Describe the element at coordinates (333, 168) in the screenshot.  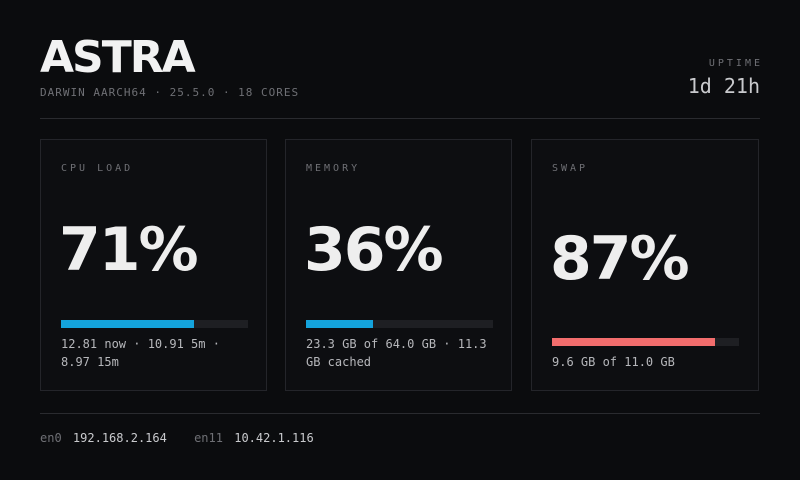
I see `memory-label: MEMORY` at that location.